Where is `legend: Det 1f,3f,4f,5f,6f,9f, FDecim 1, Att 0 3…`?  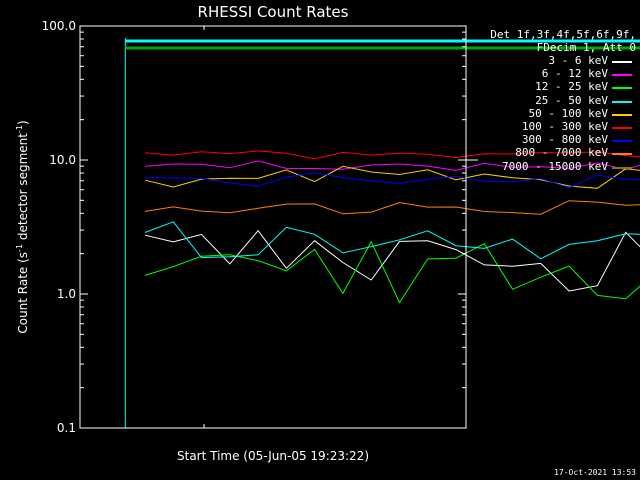
legend: Det 1f,3f,4f,5f,6f,9f, FDecim 1, Att 0 3… is located at coordinates (558, 100).